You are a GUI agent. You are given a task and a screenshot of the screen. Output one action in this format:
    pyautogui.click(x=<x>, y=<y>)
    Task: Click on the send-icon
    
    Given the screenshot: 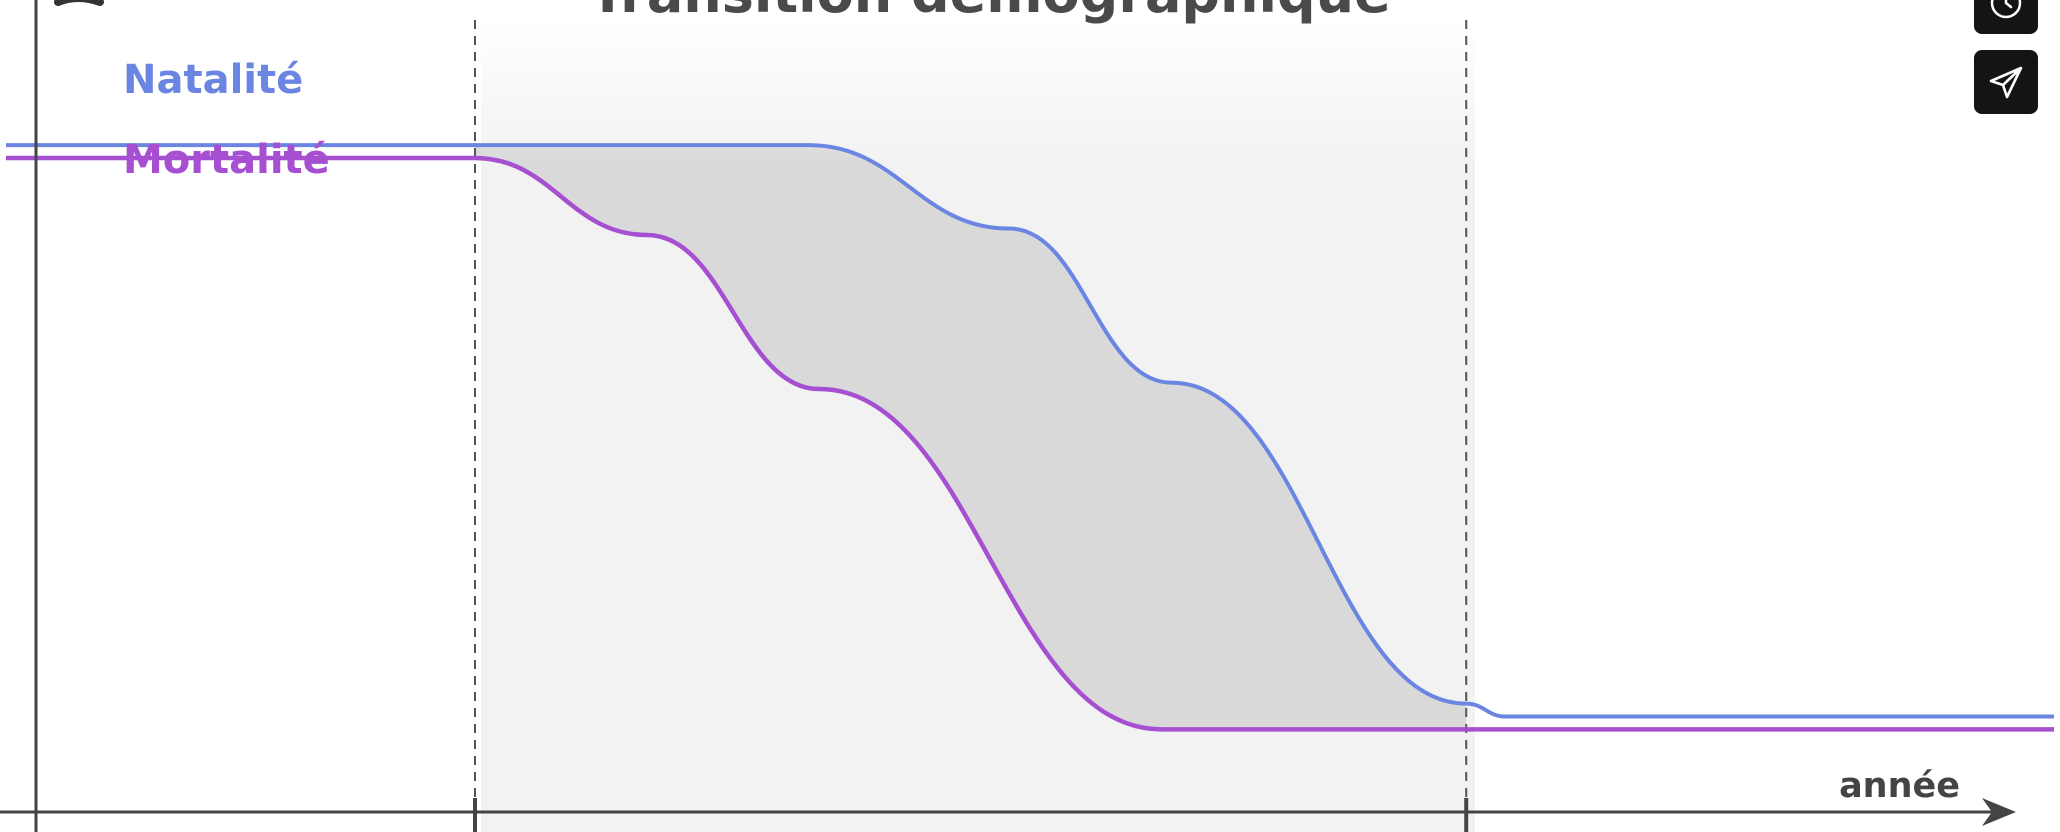 What is the action you would take?
    pyautogui.click(x=2006, y=82)
    